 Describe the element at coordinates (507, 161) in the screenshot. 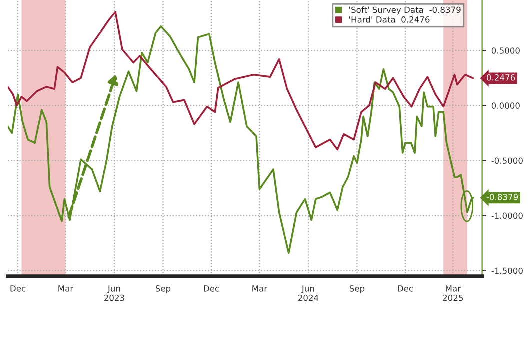

I see `y-tick-label: -0.5000` at that location.